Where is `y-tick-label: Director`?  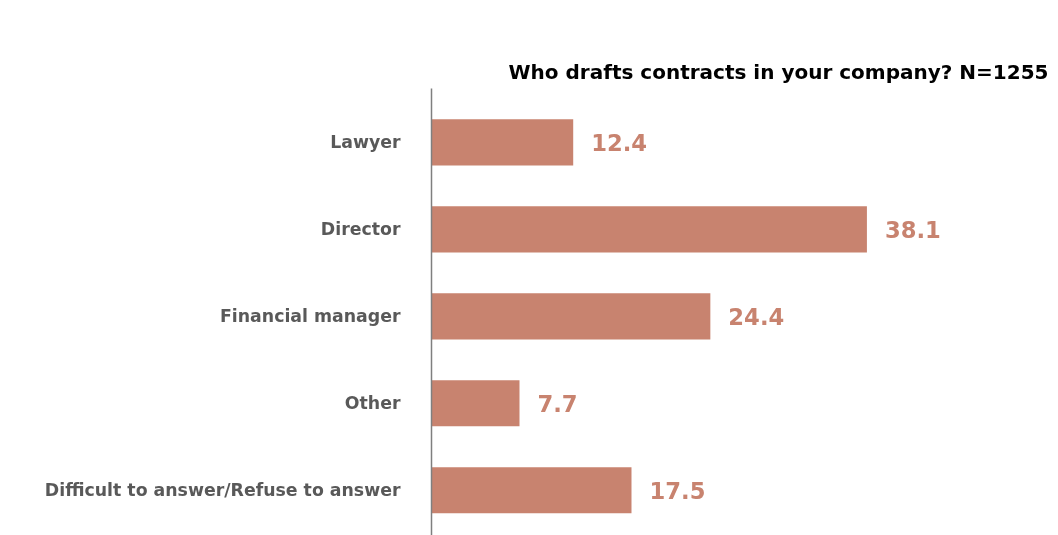 y-tick-label: Director is located at coordinates (360, 229).